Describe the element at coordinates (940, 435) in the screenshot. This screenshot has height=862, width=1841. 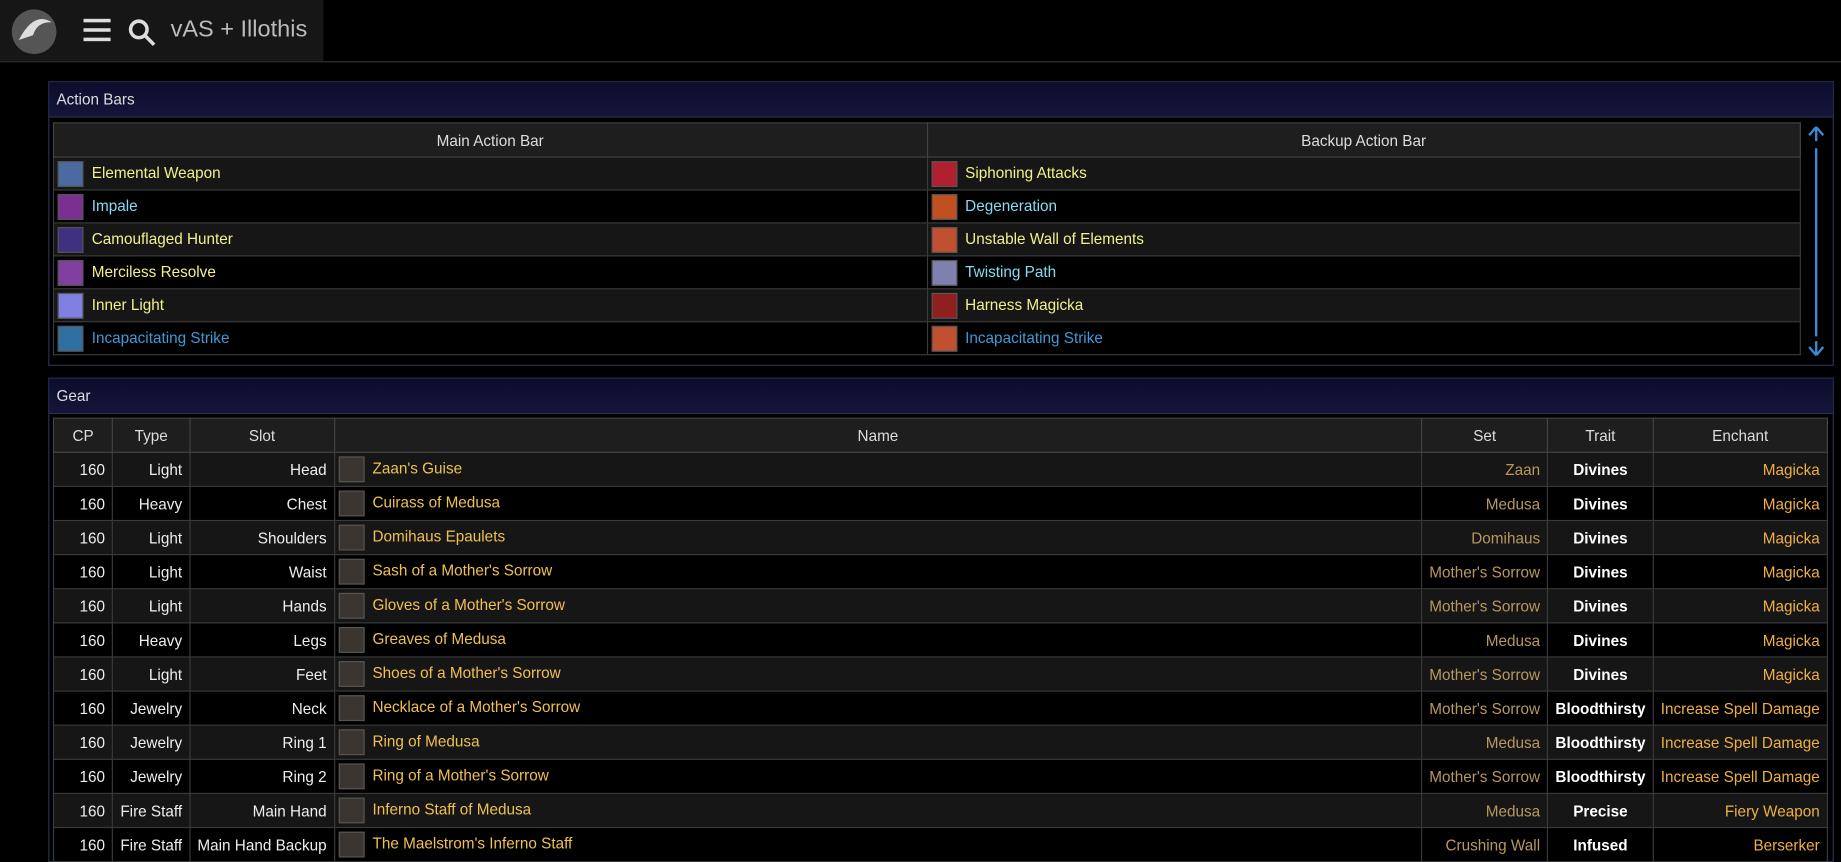
I see `header-row: CP Type Slot Name Set Trait Enchant` at that location.